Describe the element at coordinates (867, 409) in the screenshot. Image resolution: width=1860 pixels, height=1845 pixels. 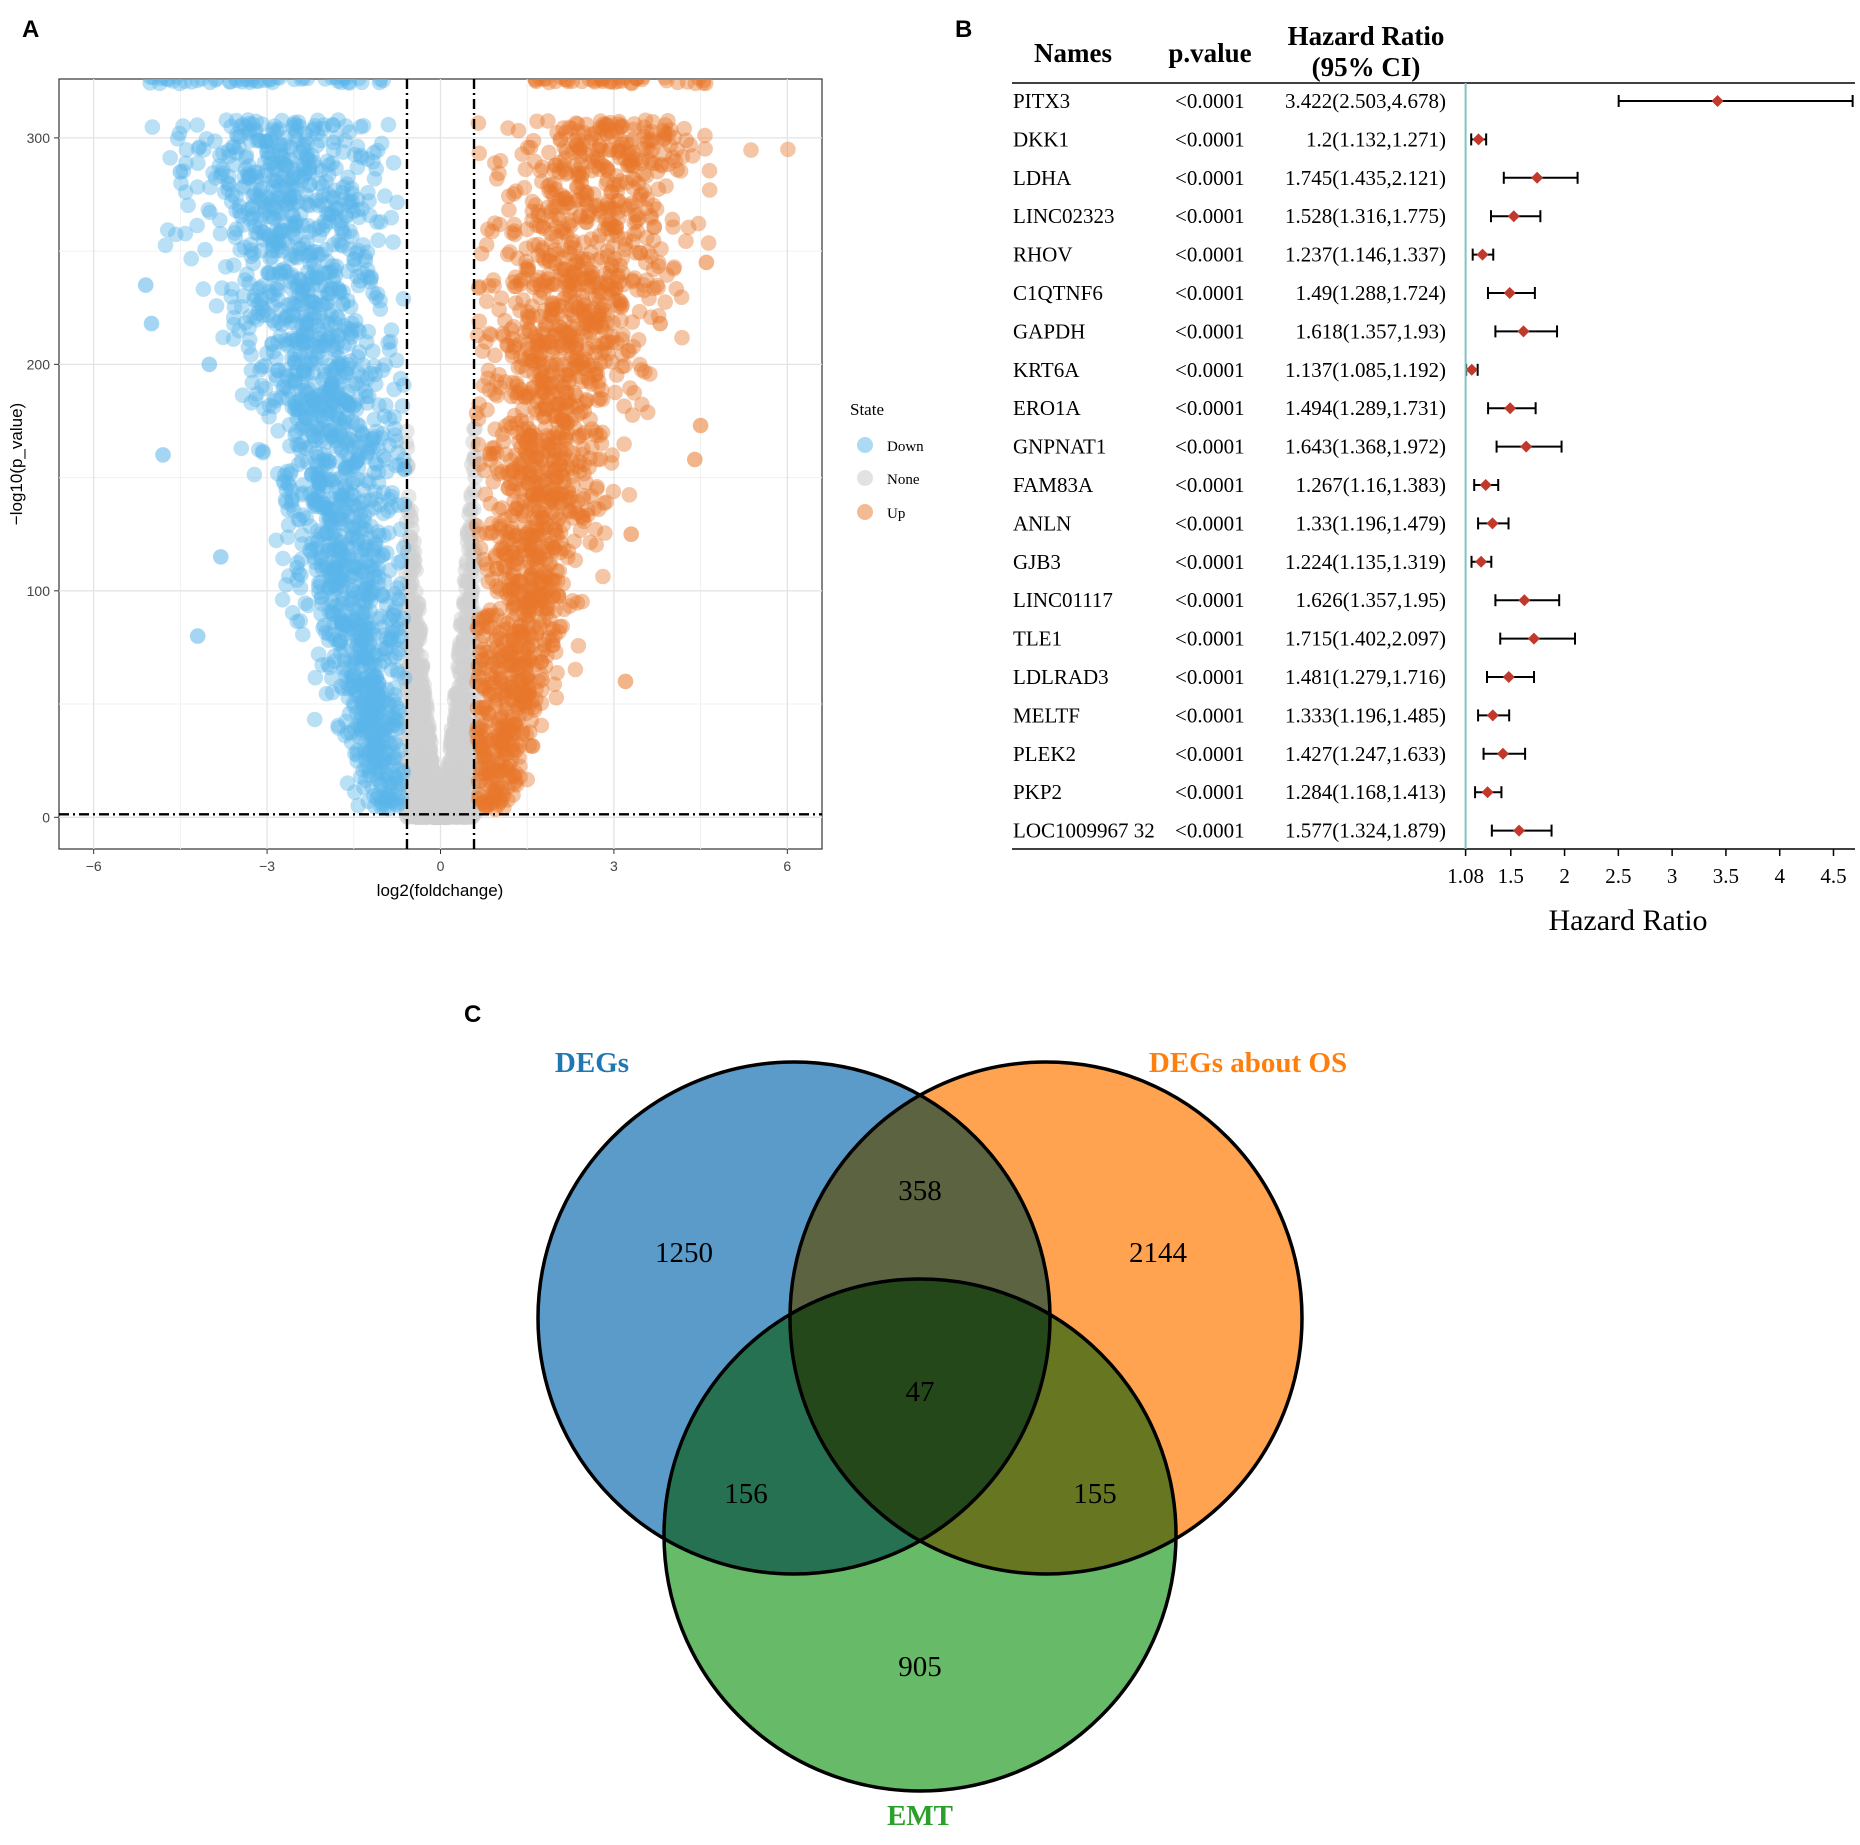
I see `legend-title: State` at that location.